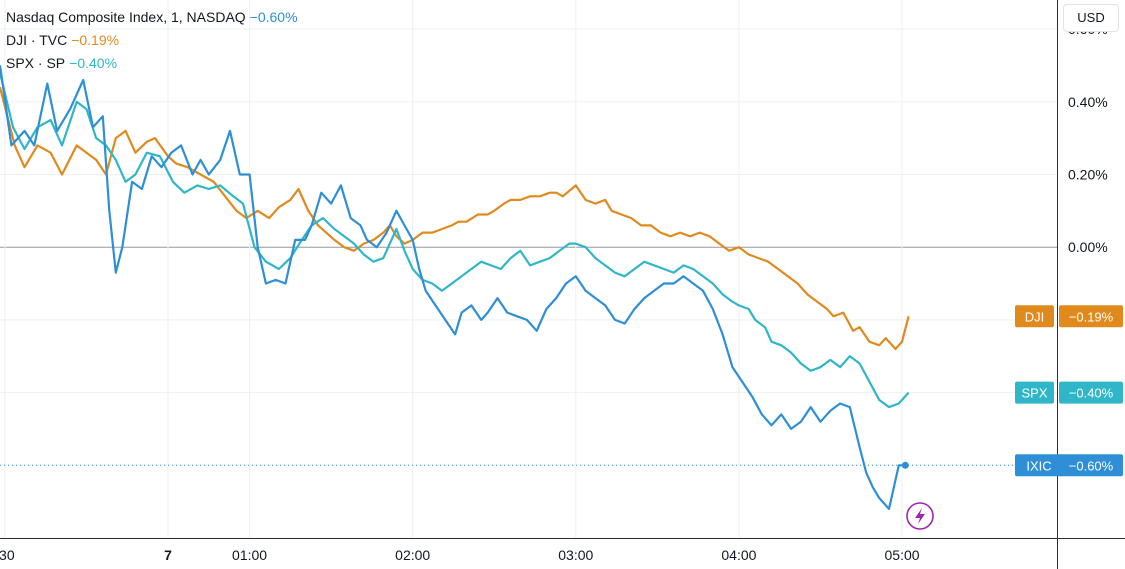 Image resolution: width=1125 pixels, height=569 pixels. What do you see at coordinates (412, 555) in the screenshot?
I see `x-tick-label: 02:00` at bounding box center [412, 555].